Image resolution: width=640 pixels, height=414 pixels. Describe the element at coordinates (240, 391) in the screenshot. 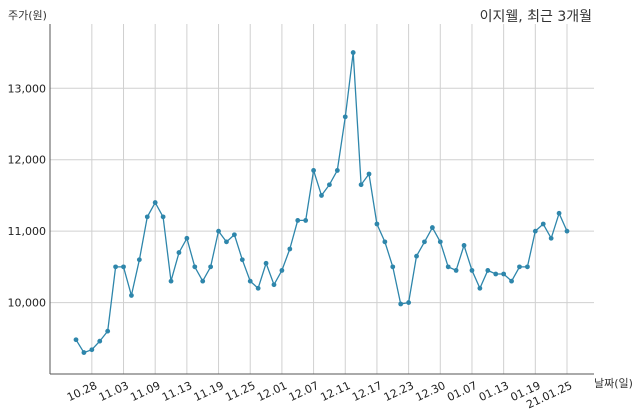

I see `x-tick-label: 11.25` at that location.